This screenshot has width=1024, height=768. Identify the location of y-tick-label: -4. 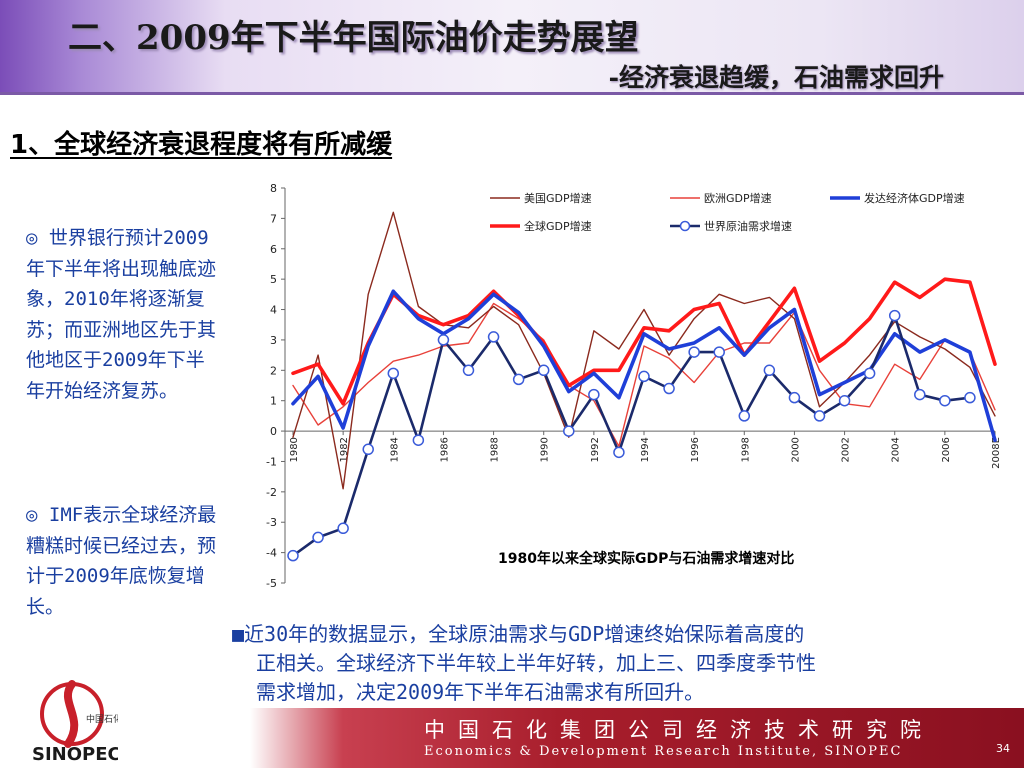
(271, 553).